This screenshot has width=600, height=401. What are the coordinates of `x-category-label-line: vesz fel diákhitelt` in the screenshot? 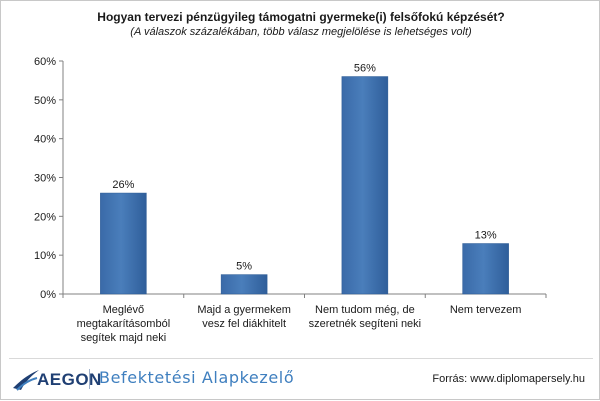 It's located at (244, 324).